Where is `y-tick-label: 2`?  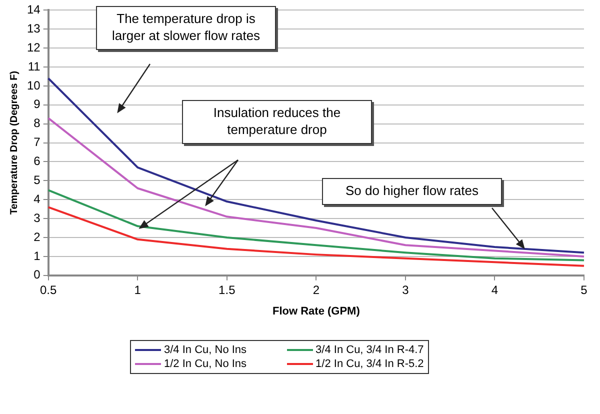 y-tick-label: 2 is located at coordinates (37, 237).